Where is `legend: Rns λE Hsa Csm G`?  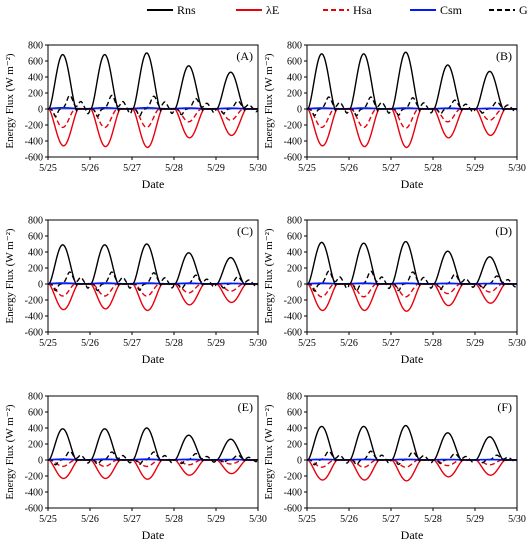 legend: Rns λE Hsa Csm G is located at coordinates (337, 10).